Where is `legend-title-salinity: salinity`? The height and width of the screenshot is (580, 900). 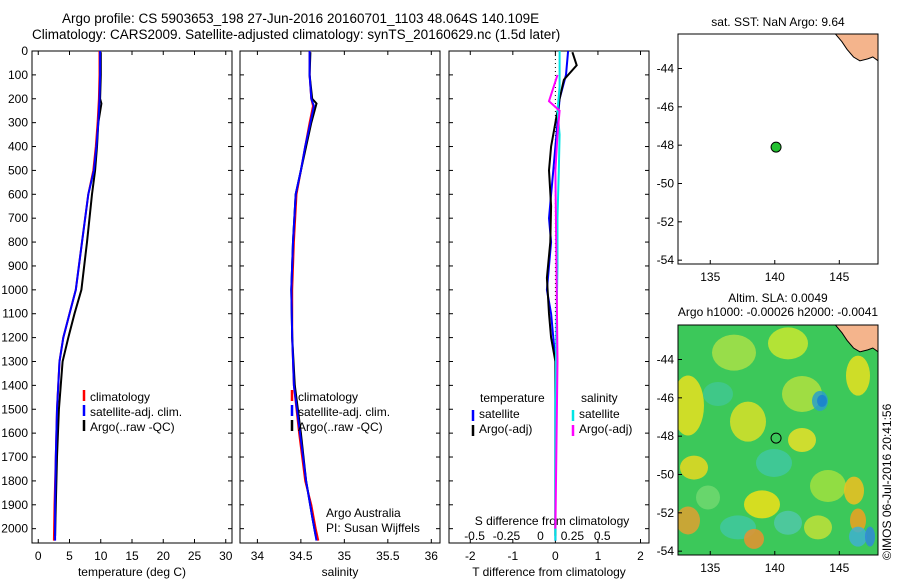 legend-title-salinity: salinity is located at coordinates (599, 398).